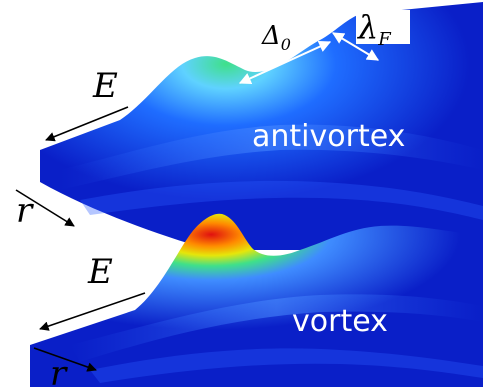 The image size is (483, 387). I want to click on gap-length-arrow, so click(285, 62).